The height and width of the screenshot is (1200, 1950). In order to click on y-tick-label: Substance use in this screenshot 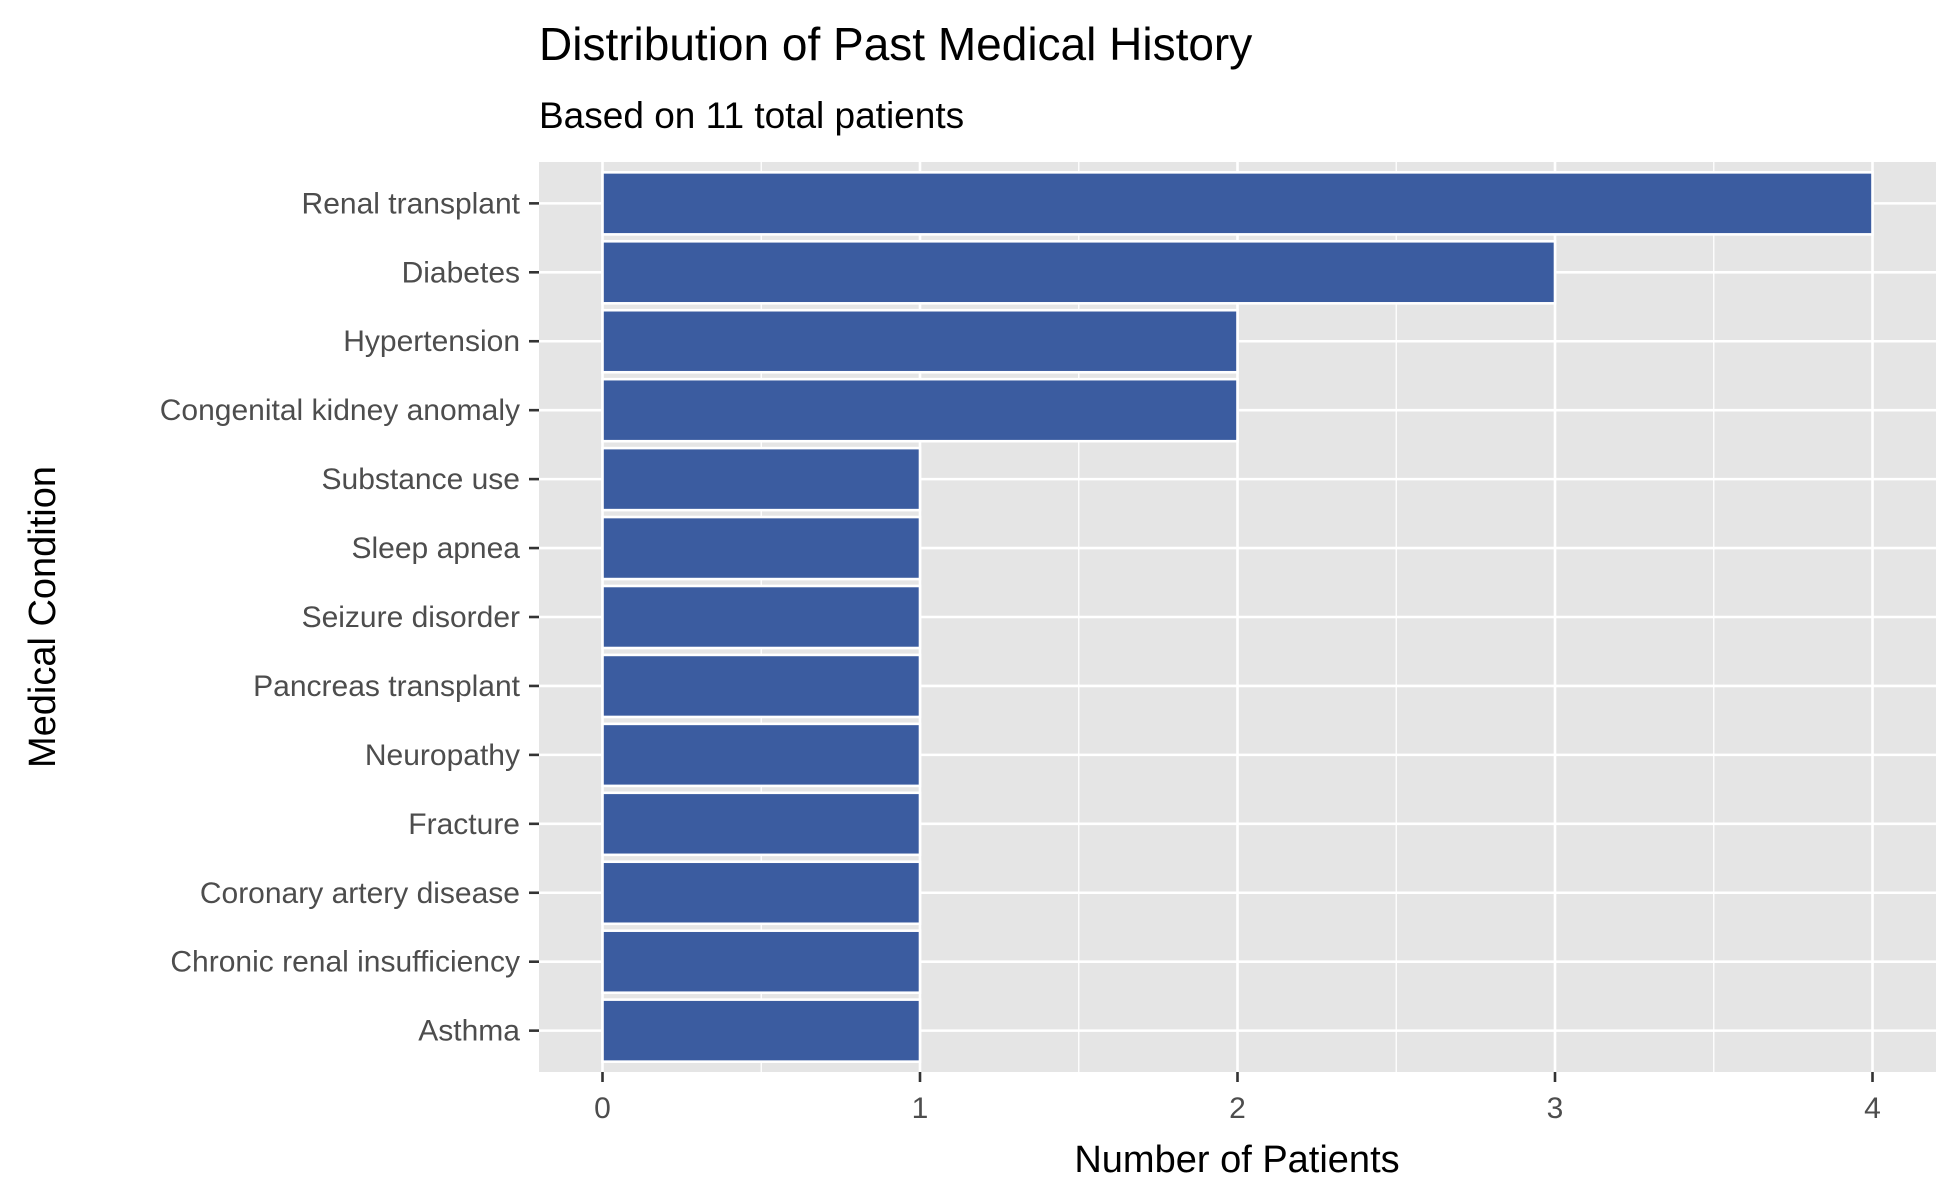, I will do `click(421, 479)`.